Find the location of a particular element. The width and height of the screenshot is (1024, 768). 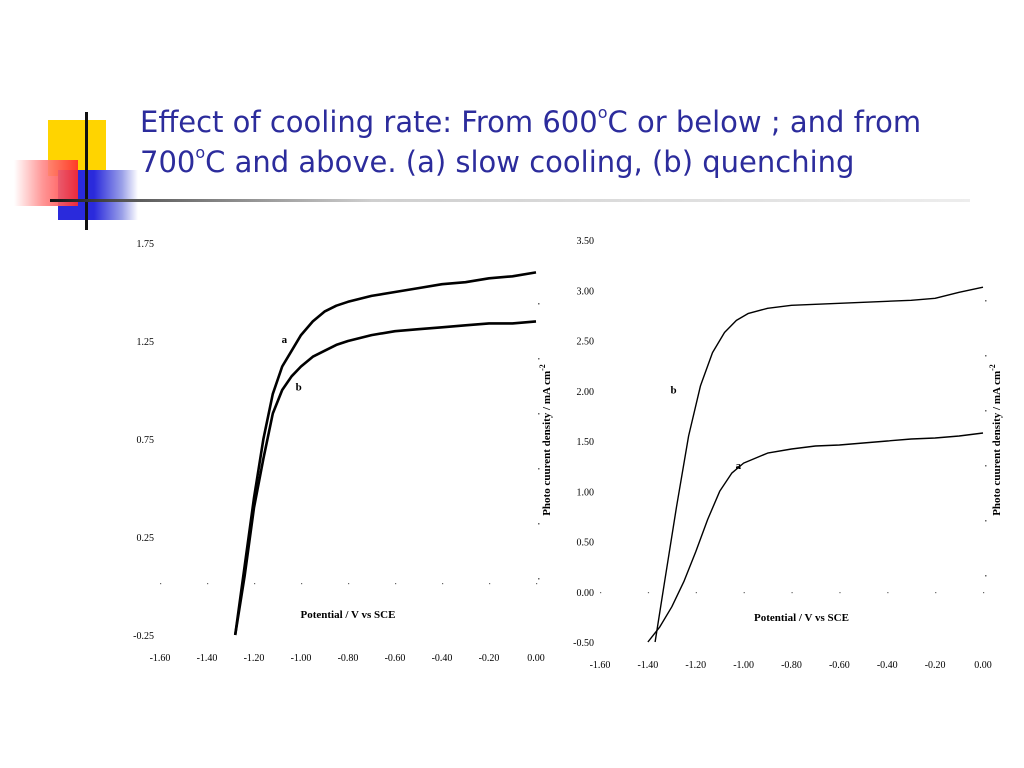

y-tick-label: -0.50 is located at coordinates (583, 643).